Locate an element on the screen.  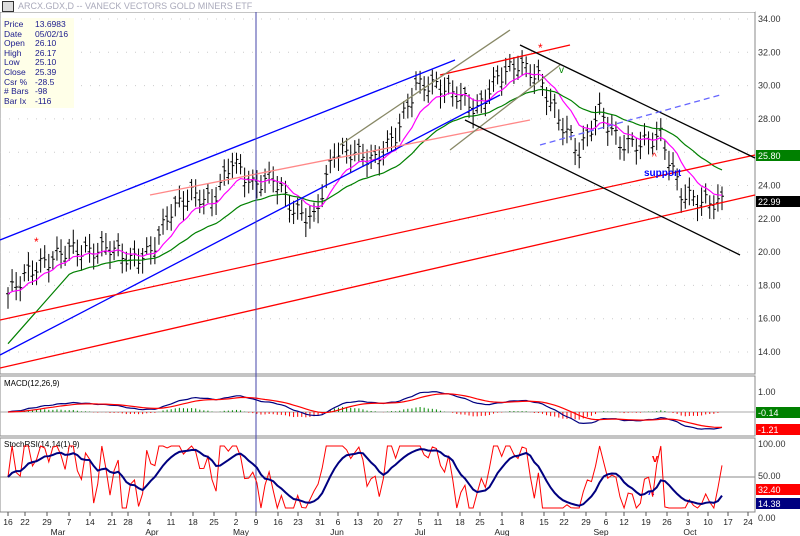
macd-line-tag: -1.21 is located at coordinates (768, 430).